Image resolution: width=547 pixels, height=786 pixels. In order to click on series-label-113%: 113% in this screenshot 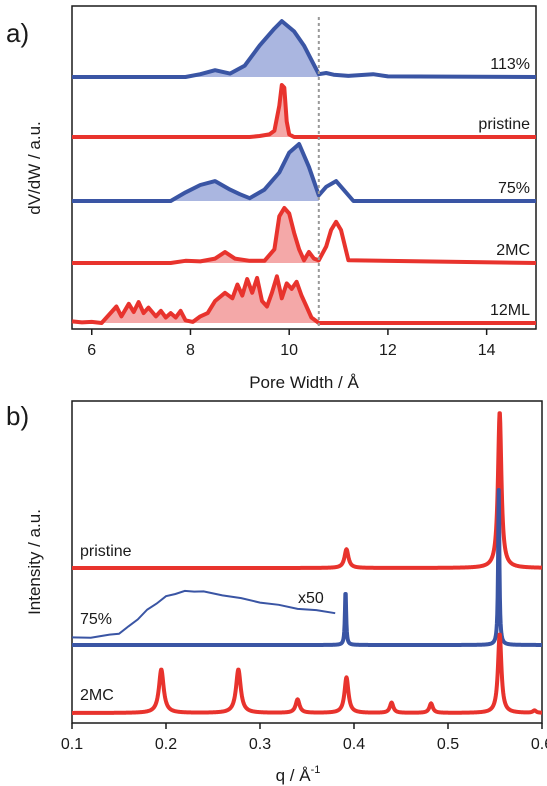, I will do `click(510, 64)`.